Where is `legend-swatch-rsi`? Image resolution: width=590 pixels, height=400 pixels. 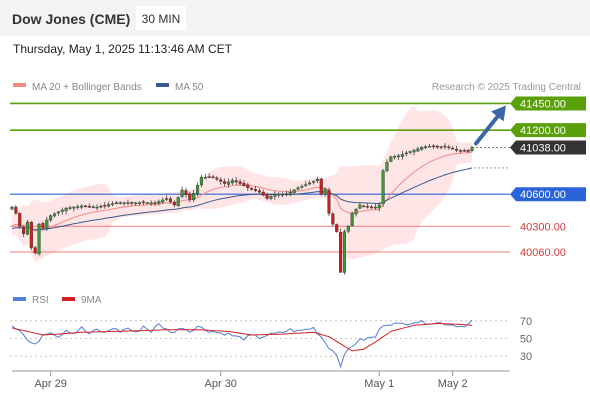 legend-swatch-rsi is located at coordinates (19, 299).